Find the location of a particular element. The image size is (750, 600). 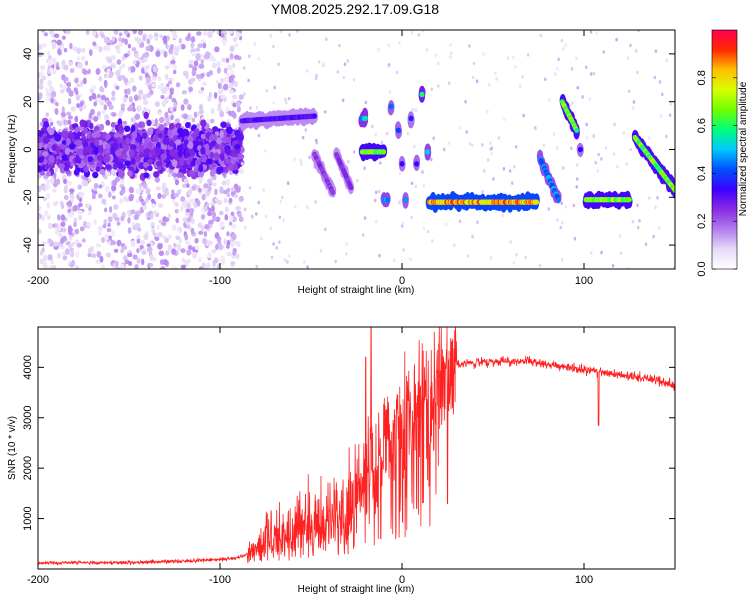

spectrogram-ylabel: Frequency (Hz) is located at coordinates (12, 149).